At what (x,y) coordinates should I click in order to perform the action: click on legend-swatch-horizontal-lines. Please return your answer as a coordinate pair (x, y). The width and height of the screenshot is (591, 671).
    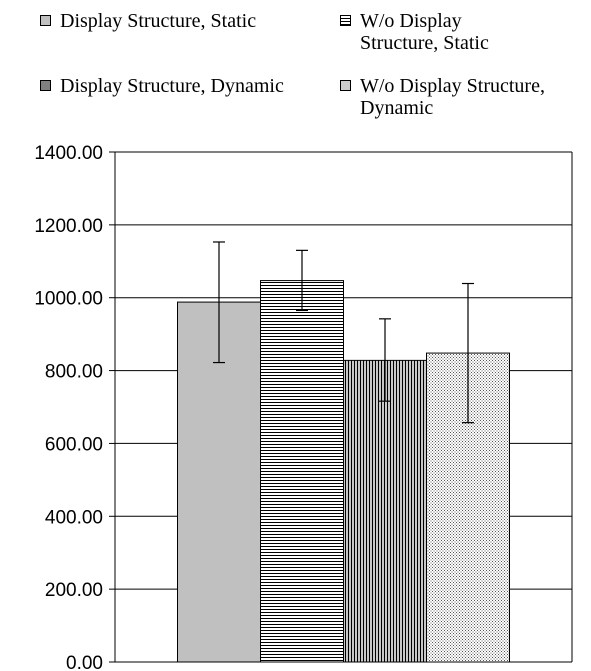
    Looking at the image, I should click on (345, 20).